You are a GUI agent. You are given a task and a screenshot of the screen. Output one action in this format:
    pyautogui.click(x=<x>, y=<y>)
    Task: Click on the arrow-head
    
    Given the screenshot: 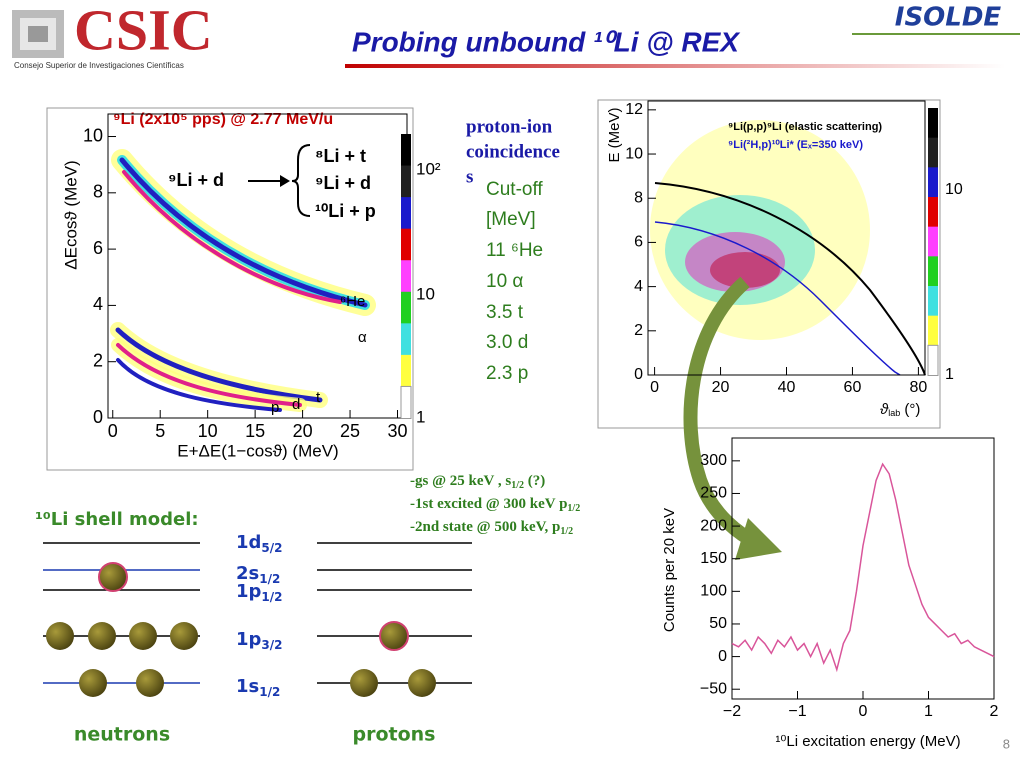 What is the action you would take?
    pyautogui.click(x=285, y=181)
    